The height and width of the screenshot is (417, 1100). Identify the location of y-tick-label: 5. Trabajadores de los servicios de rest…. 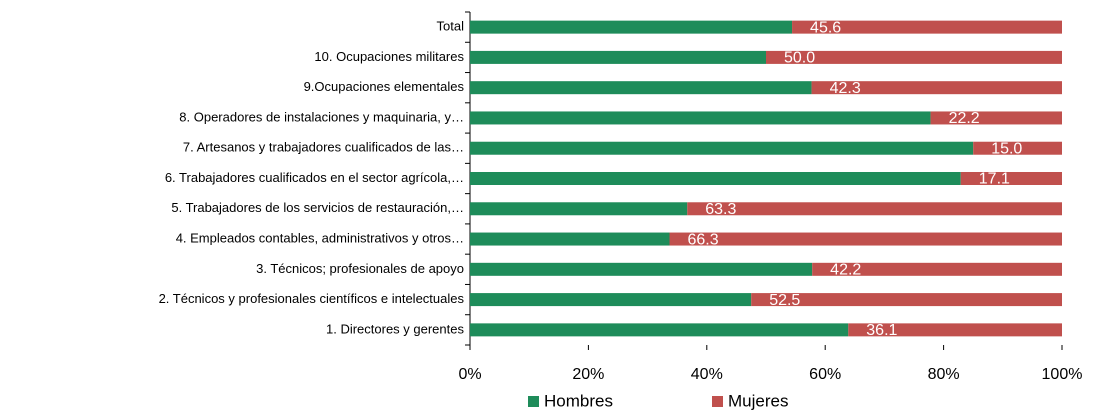
(317, 207).